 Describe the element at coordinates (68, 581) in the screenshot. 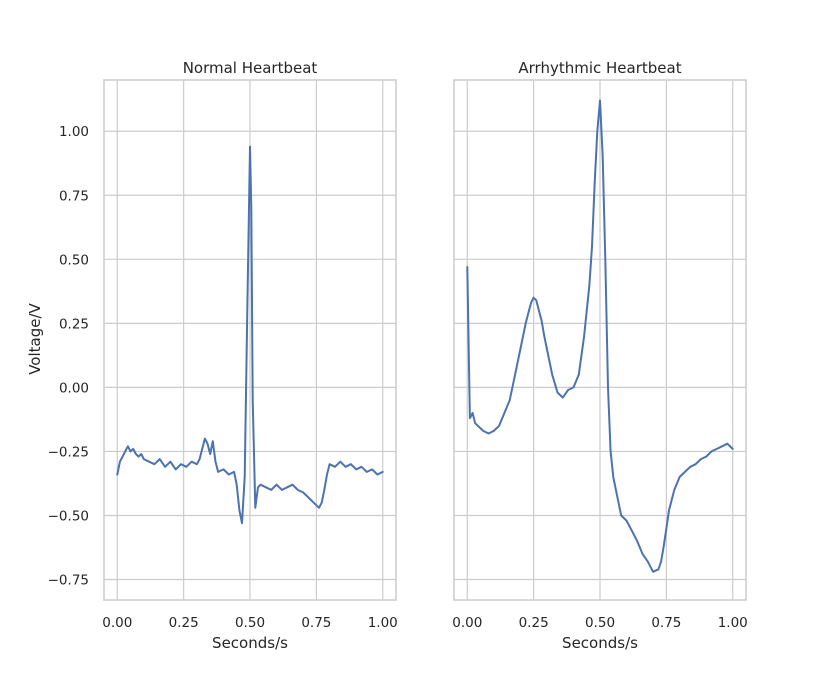

I see `y-tick-label: −0.75` at that location.